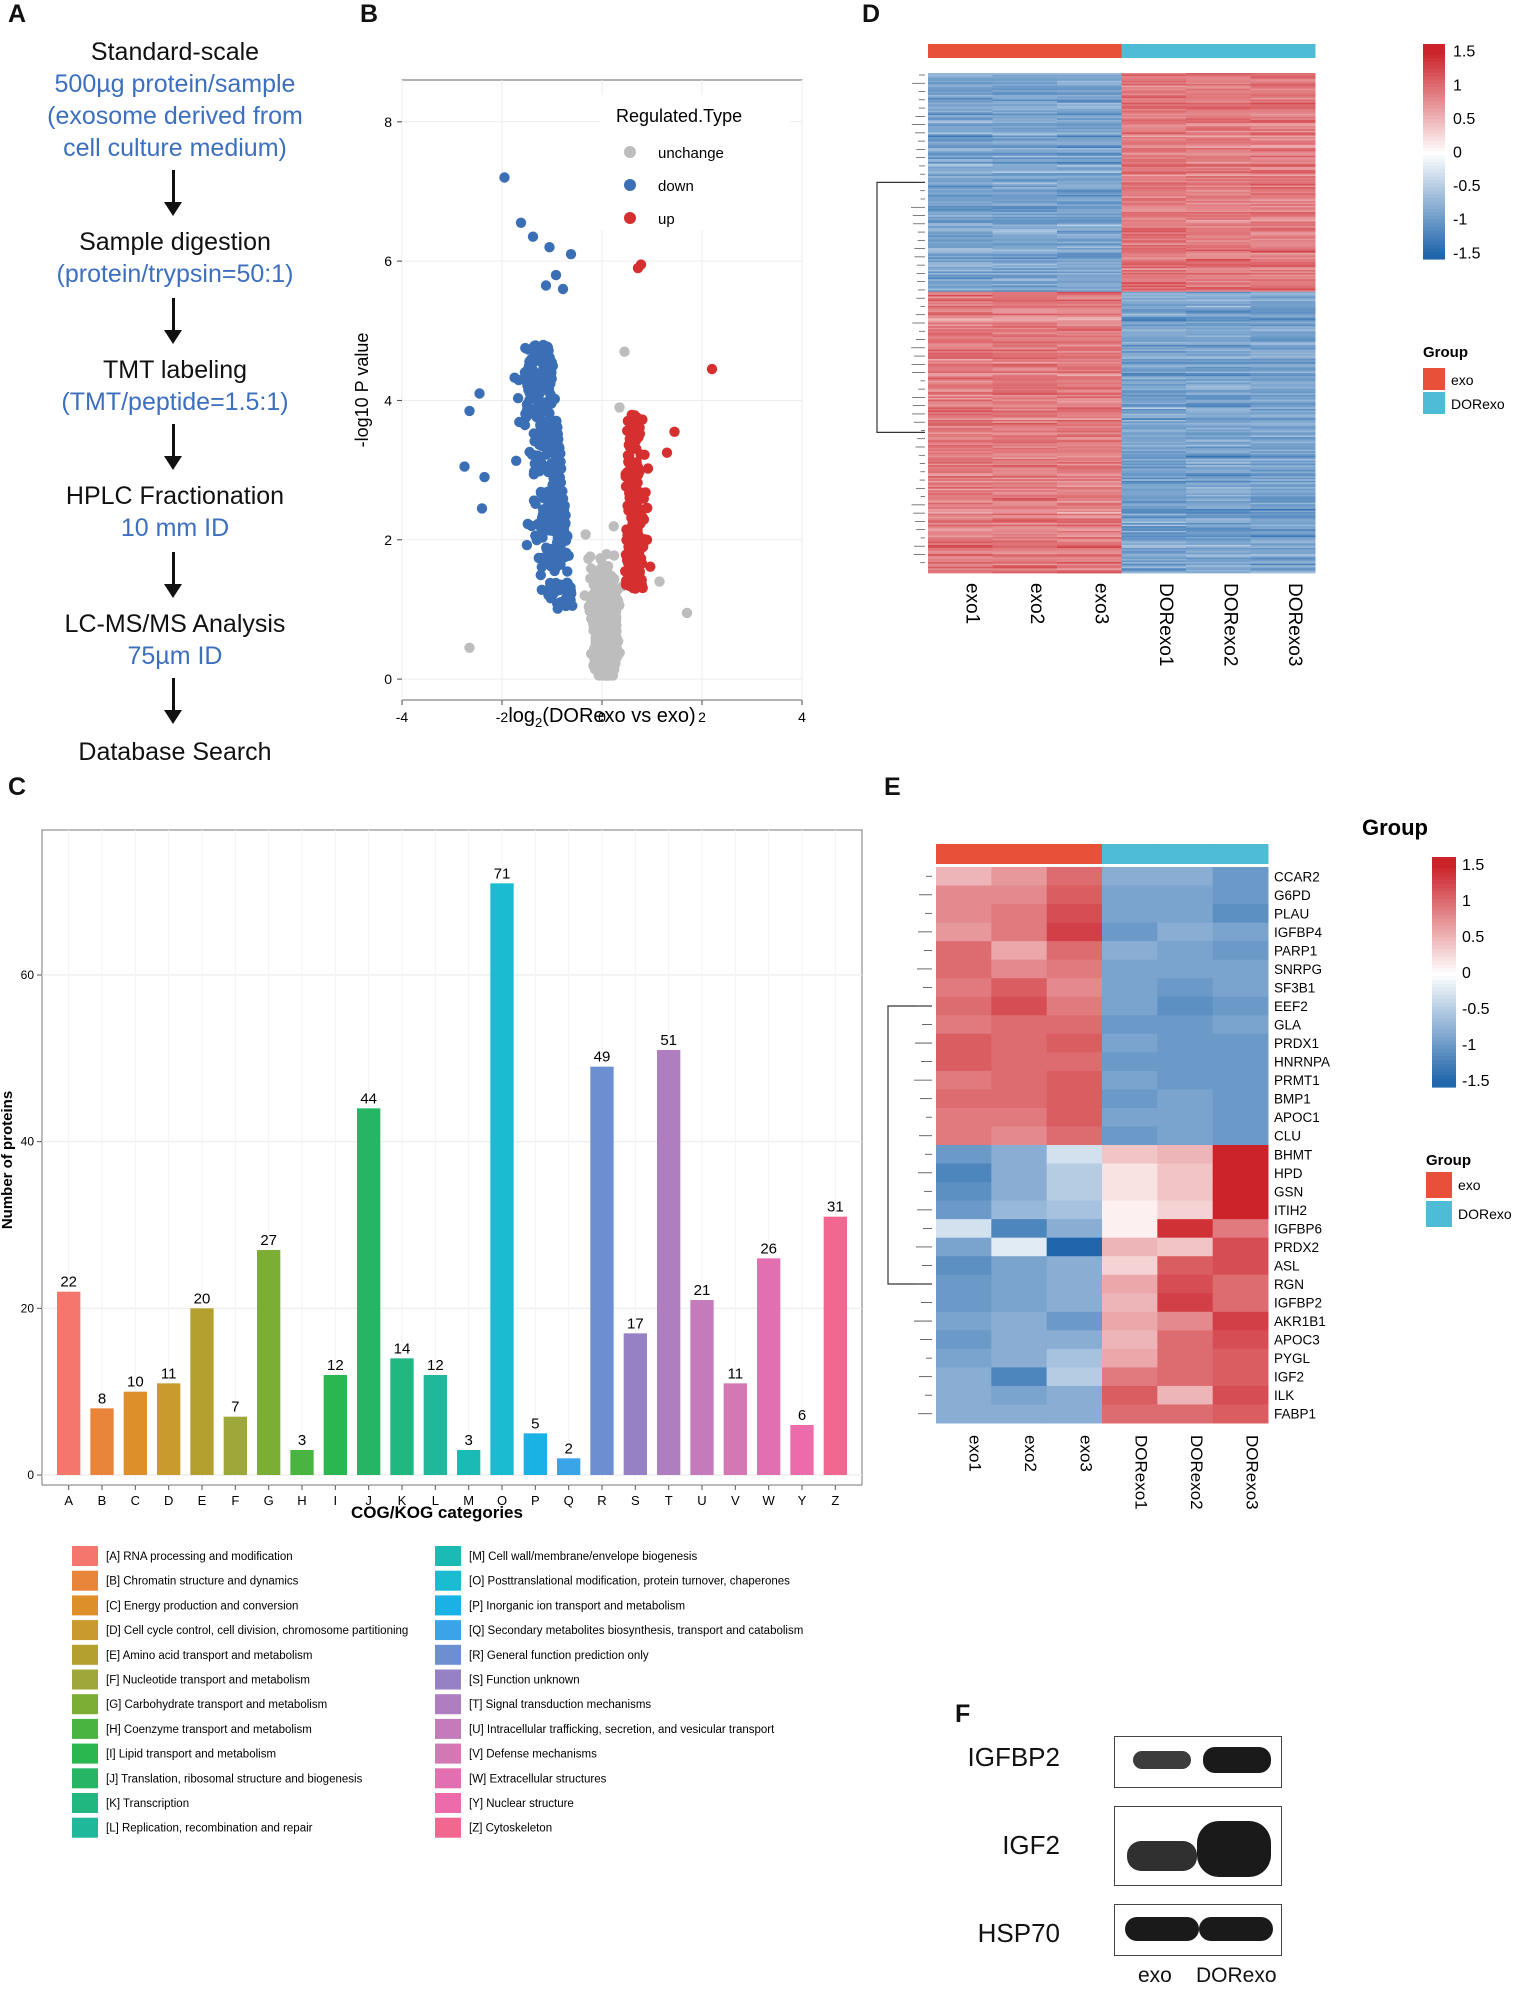 This screenshot has width=1522, height=1995. Describe the element at coordinates (1295, 950) in the screenshot. I see `gene-label: PARP1` at that location.